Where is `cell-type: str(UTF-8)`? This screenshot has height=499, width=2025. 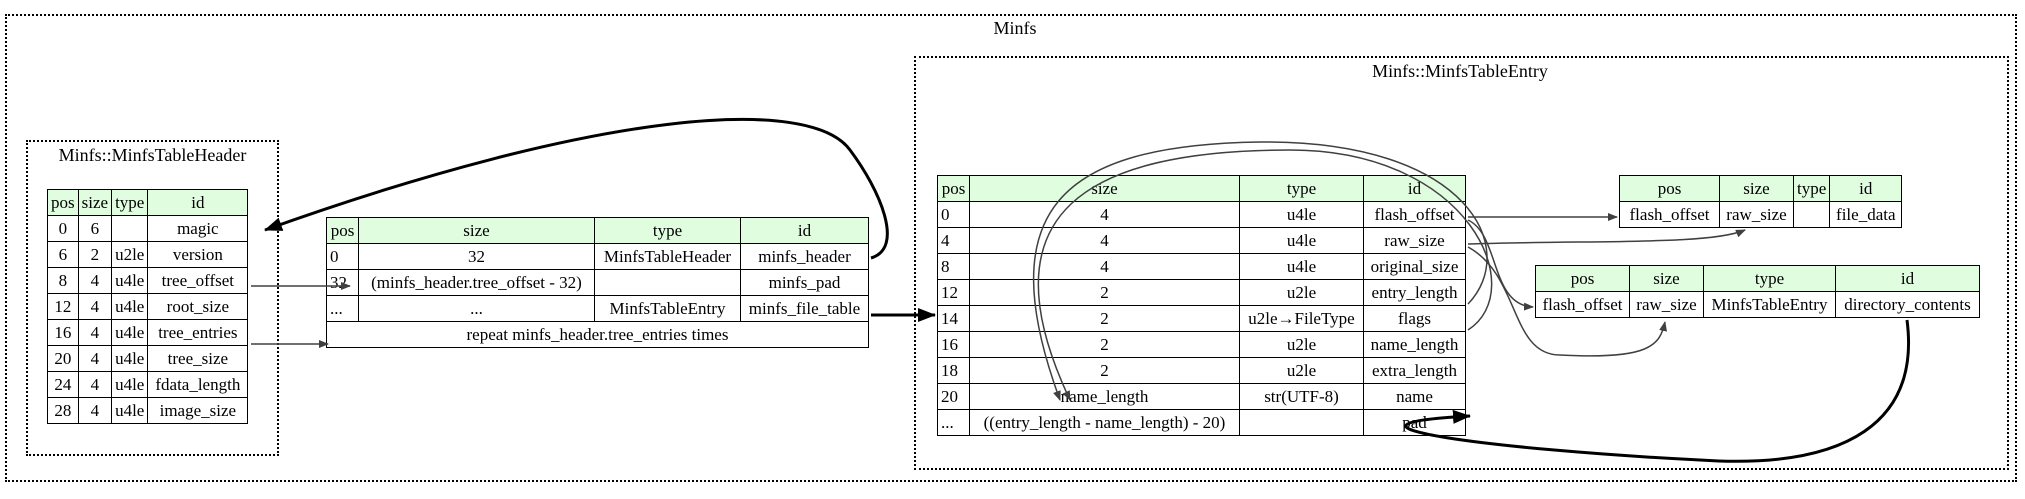
cell-type: str(UTF-8) is located at coordinates (1301, 396).